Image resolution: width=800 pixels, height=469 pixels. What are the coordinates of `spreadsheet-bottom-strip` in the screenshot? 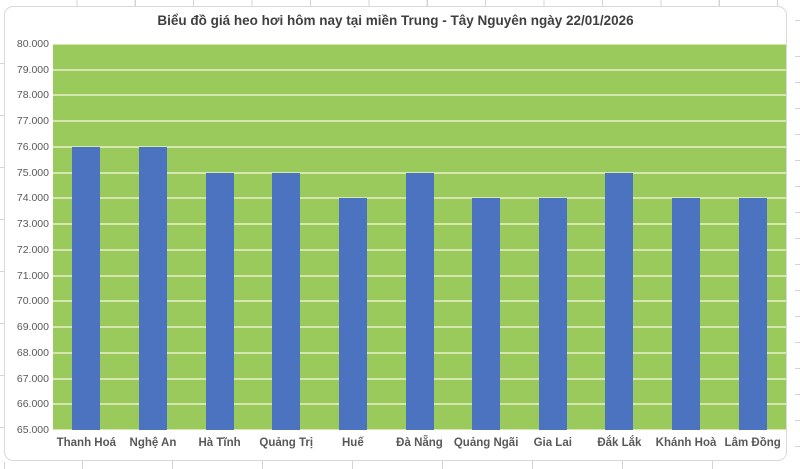 It's located at (400, 465).